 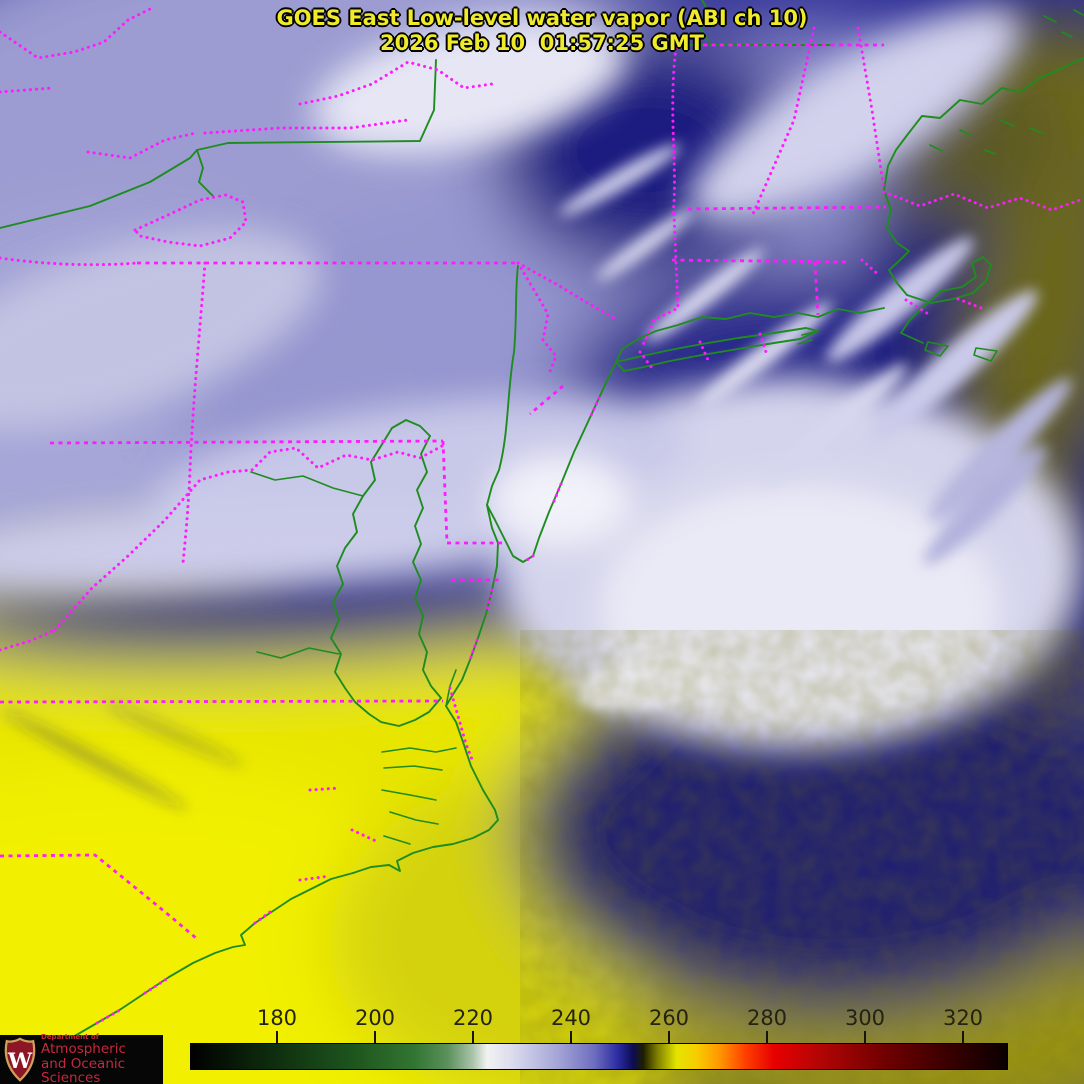 What do you see at coordinates (375, 1018) in the screenshot?
I see `colorbar-label: 200` at bounding box center [375, 1018].